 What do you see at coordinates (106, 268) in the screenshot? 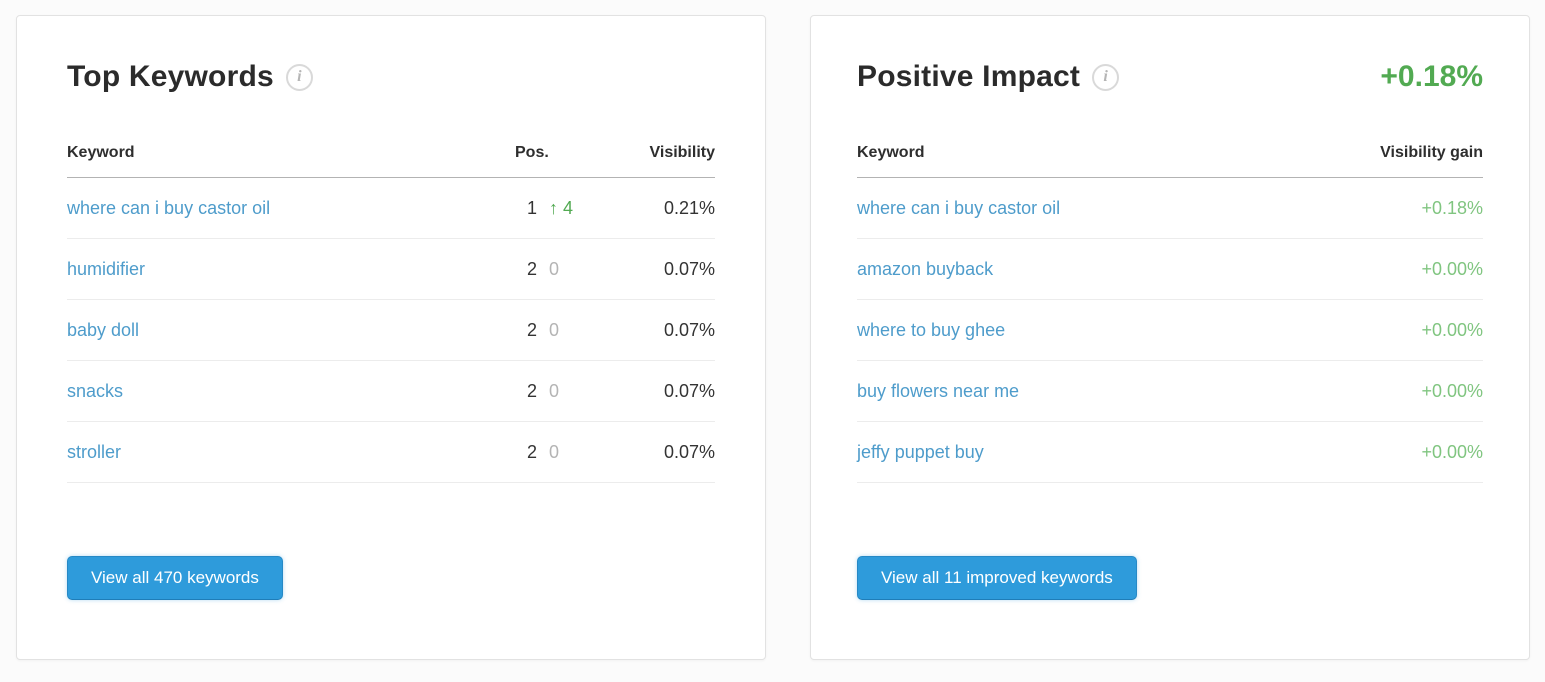
I see `keyword-link: humidifier` at bounding box center [106, 268].